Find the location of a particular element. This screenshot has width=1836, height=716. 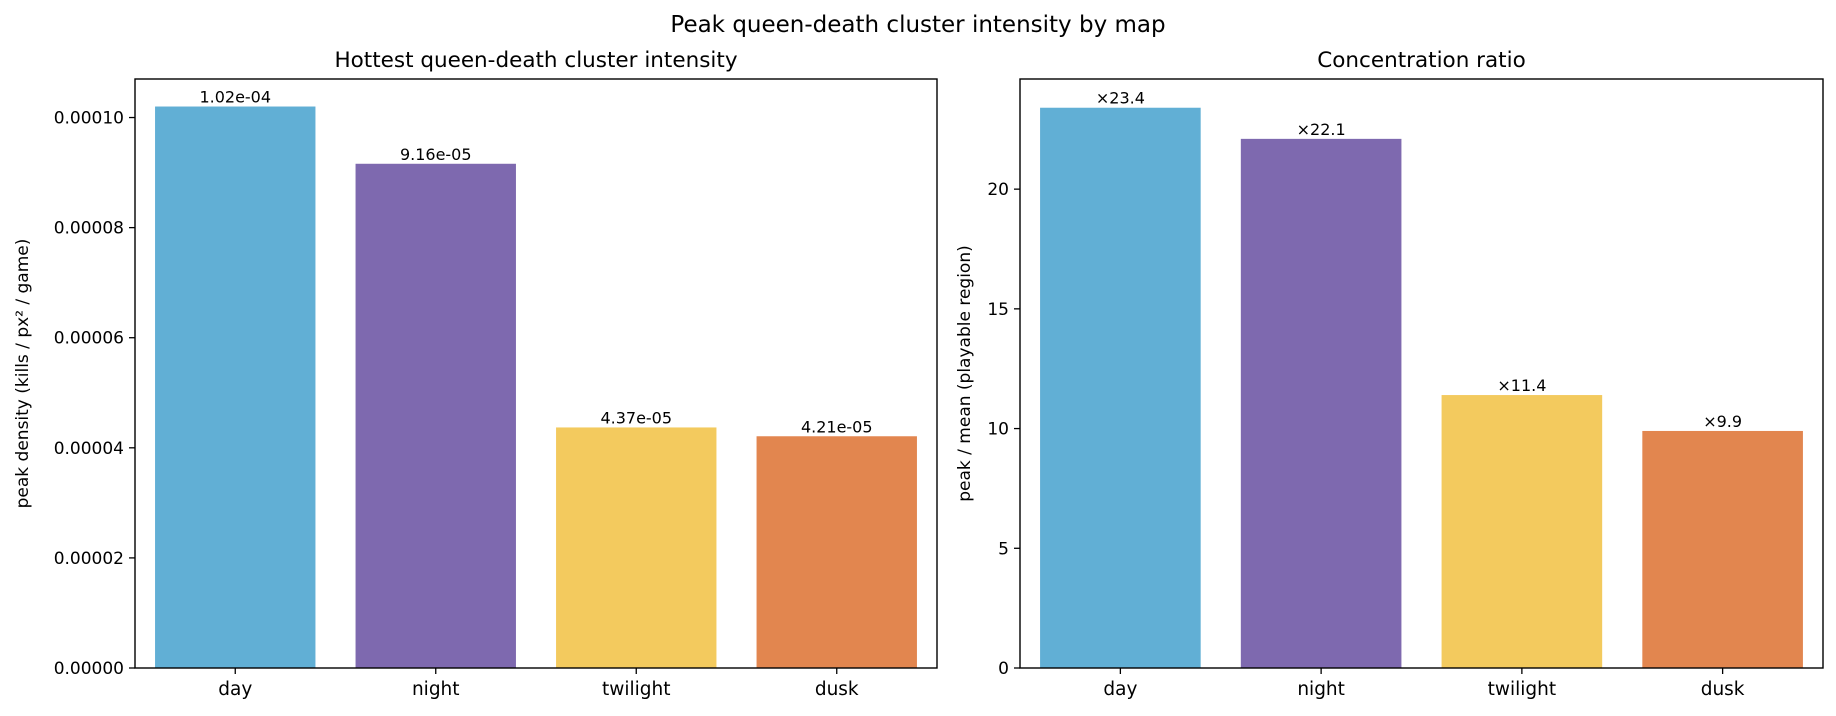

y-tick-label: 20 is located at coordinates (998, 190).